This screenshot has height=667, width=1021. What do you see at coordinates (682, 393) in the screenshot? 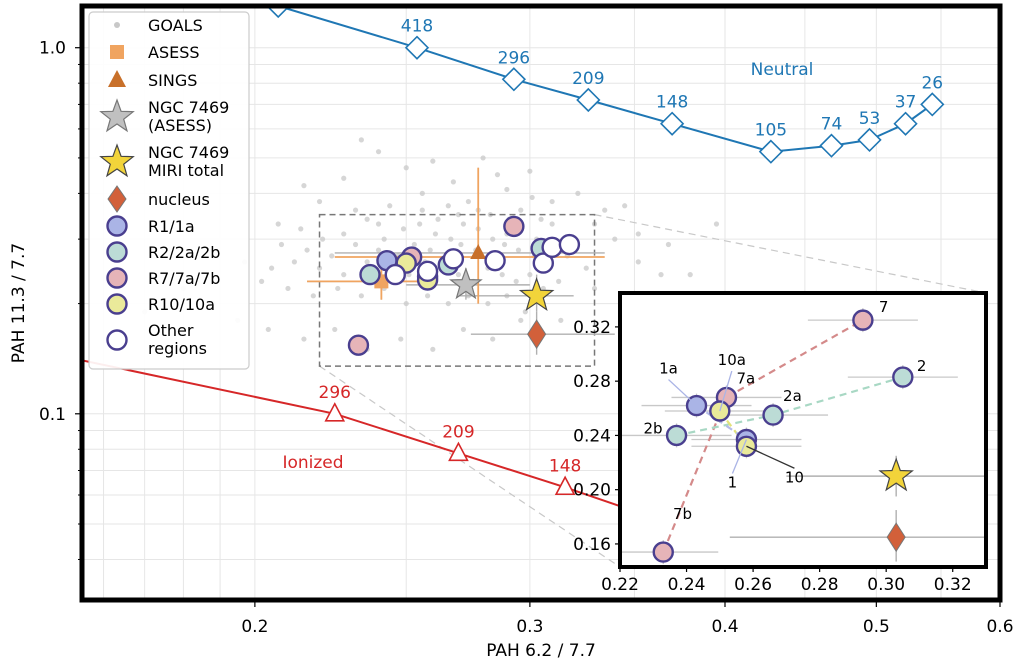
I see `inset-leader-1a` at bounding box center [682, 393].